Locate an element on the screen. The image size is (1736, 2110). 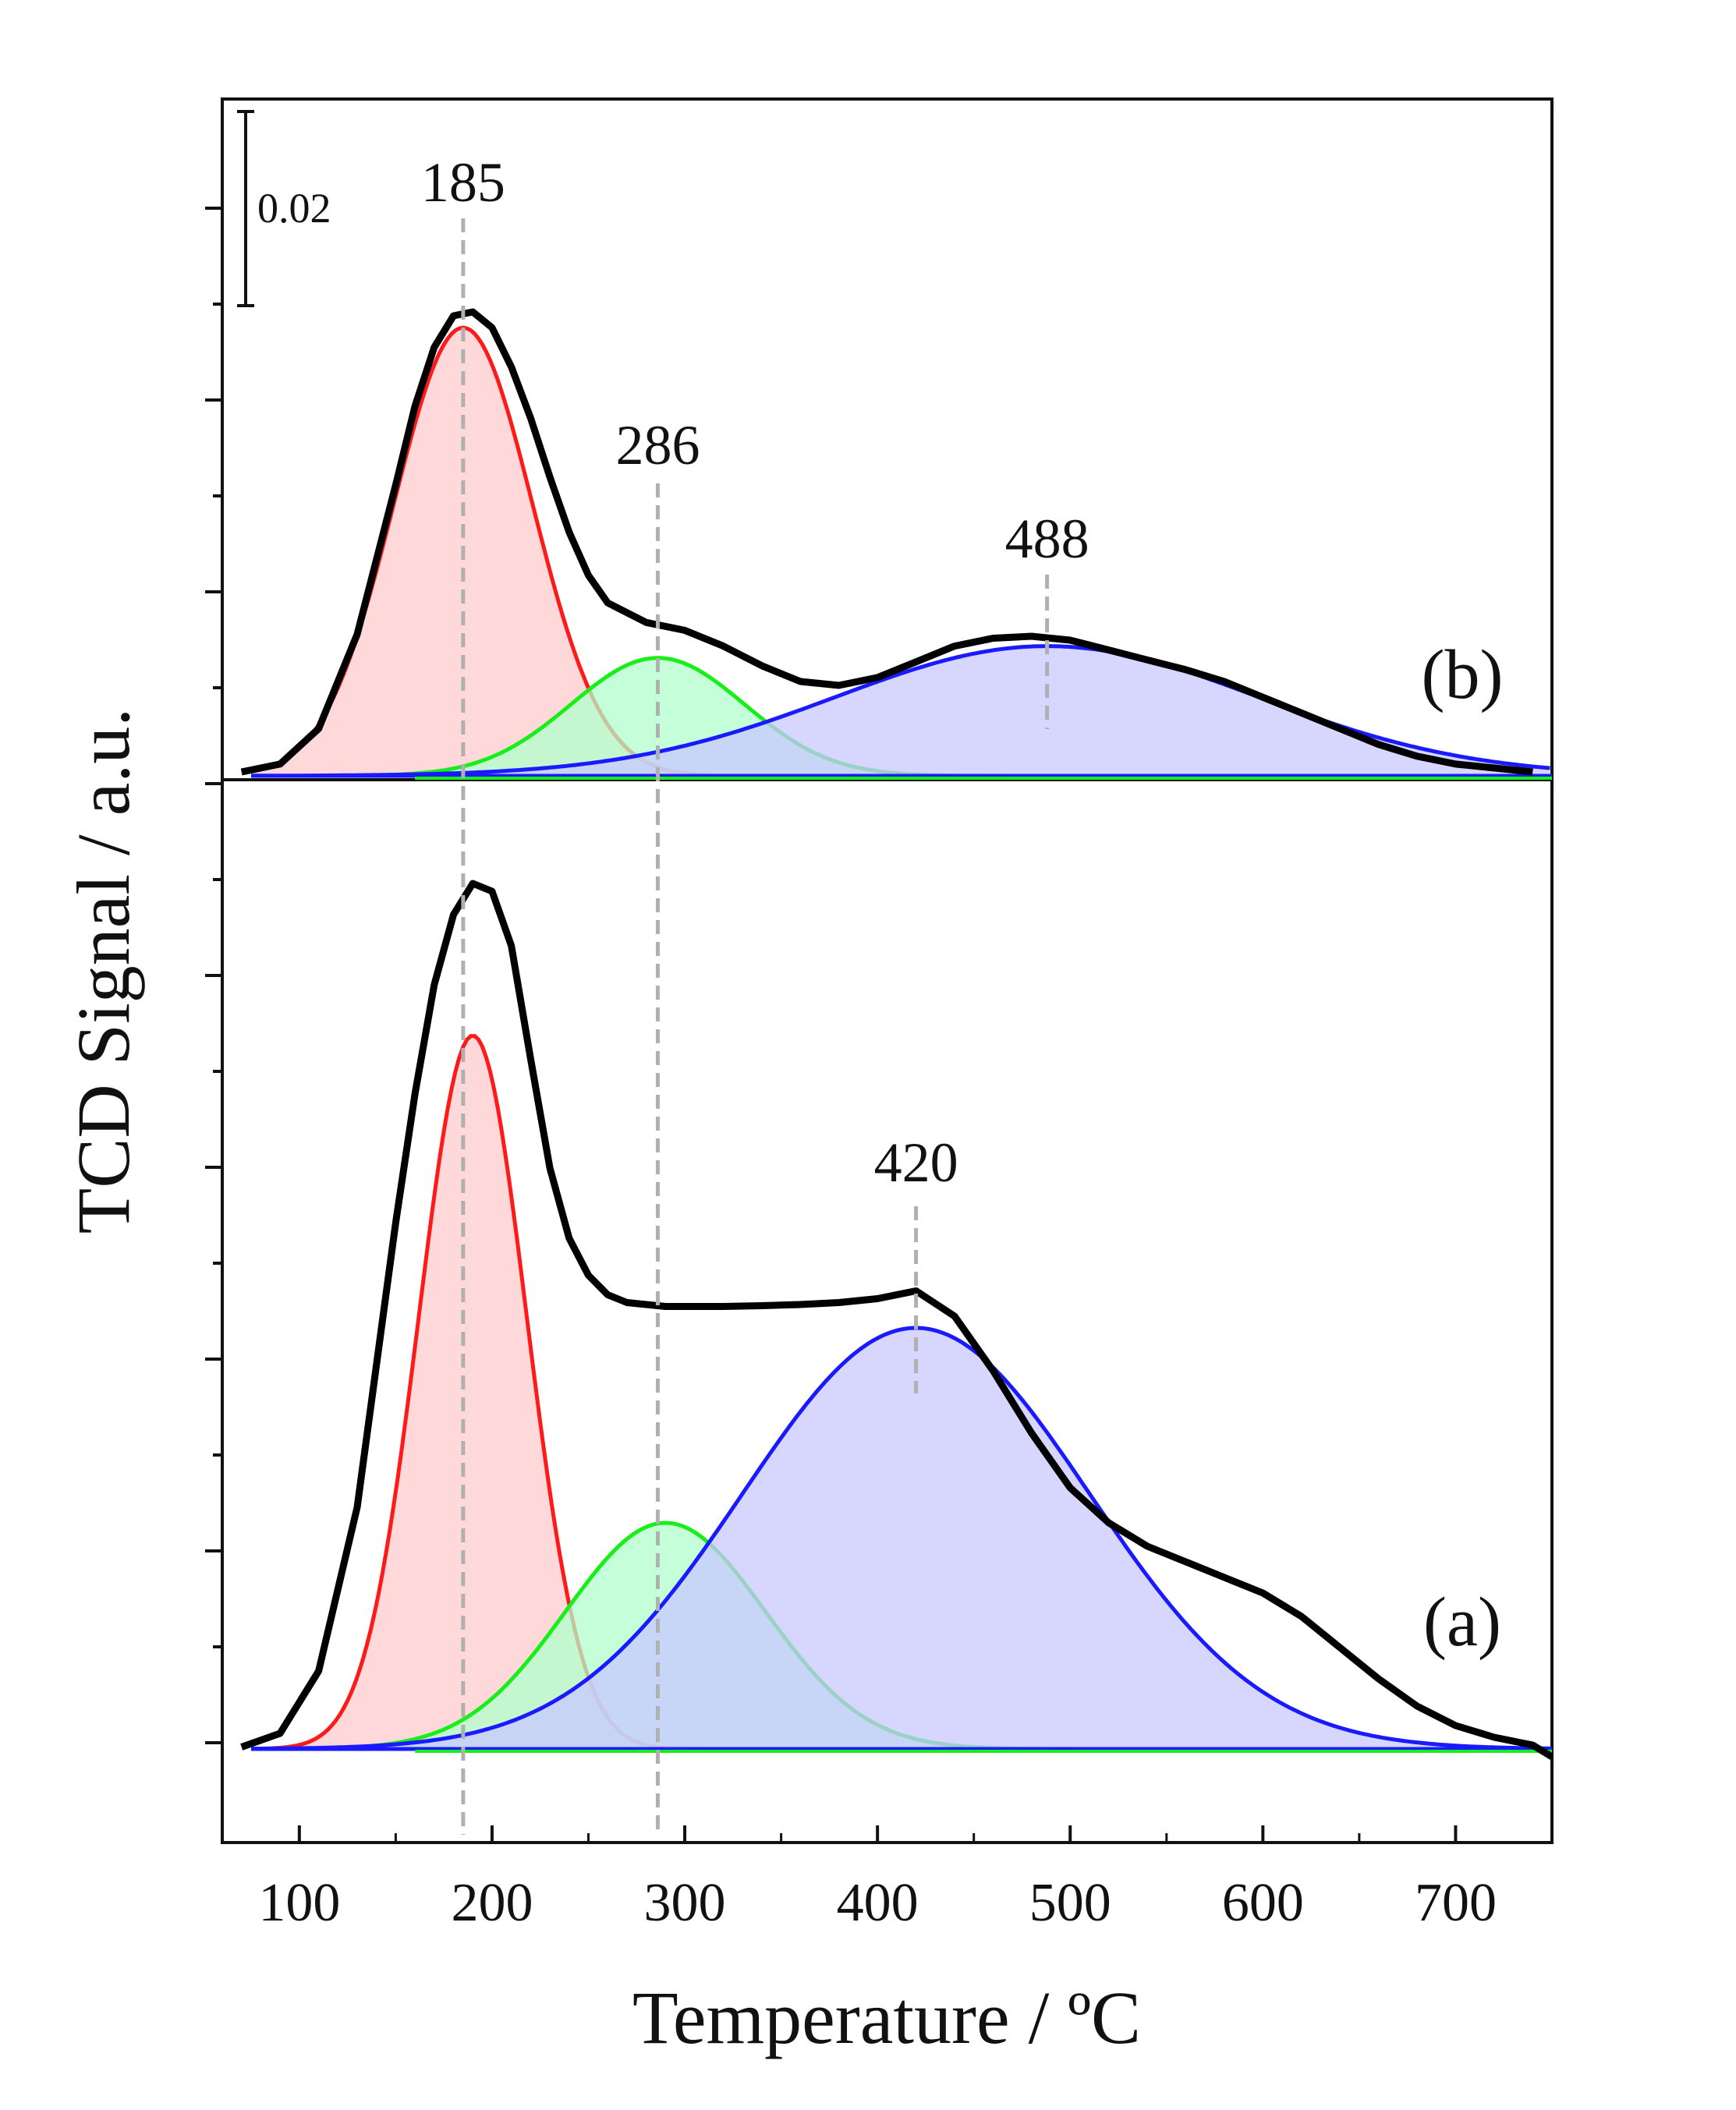
panel-label-b: (b) is located at coordinates (1463, 675).